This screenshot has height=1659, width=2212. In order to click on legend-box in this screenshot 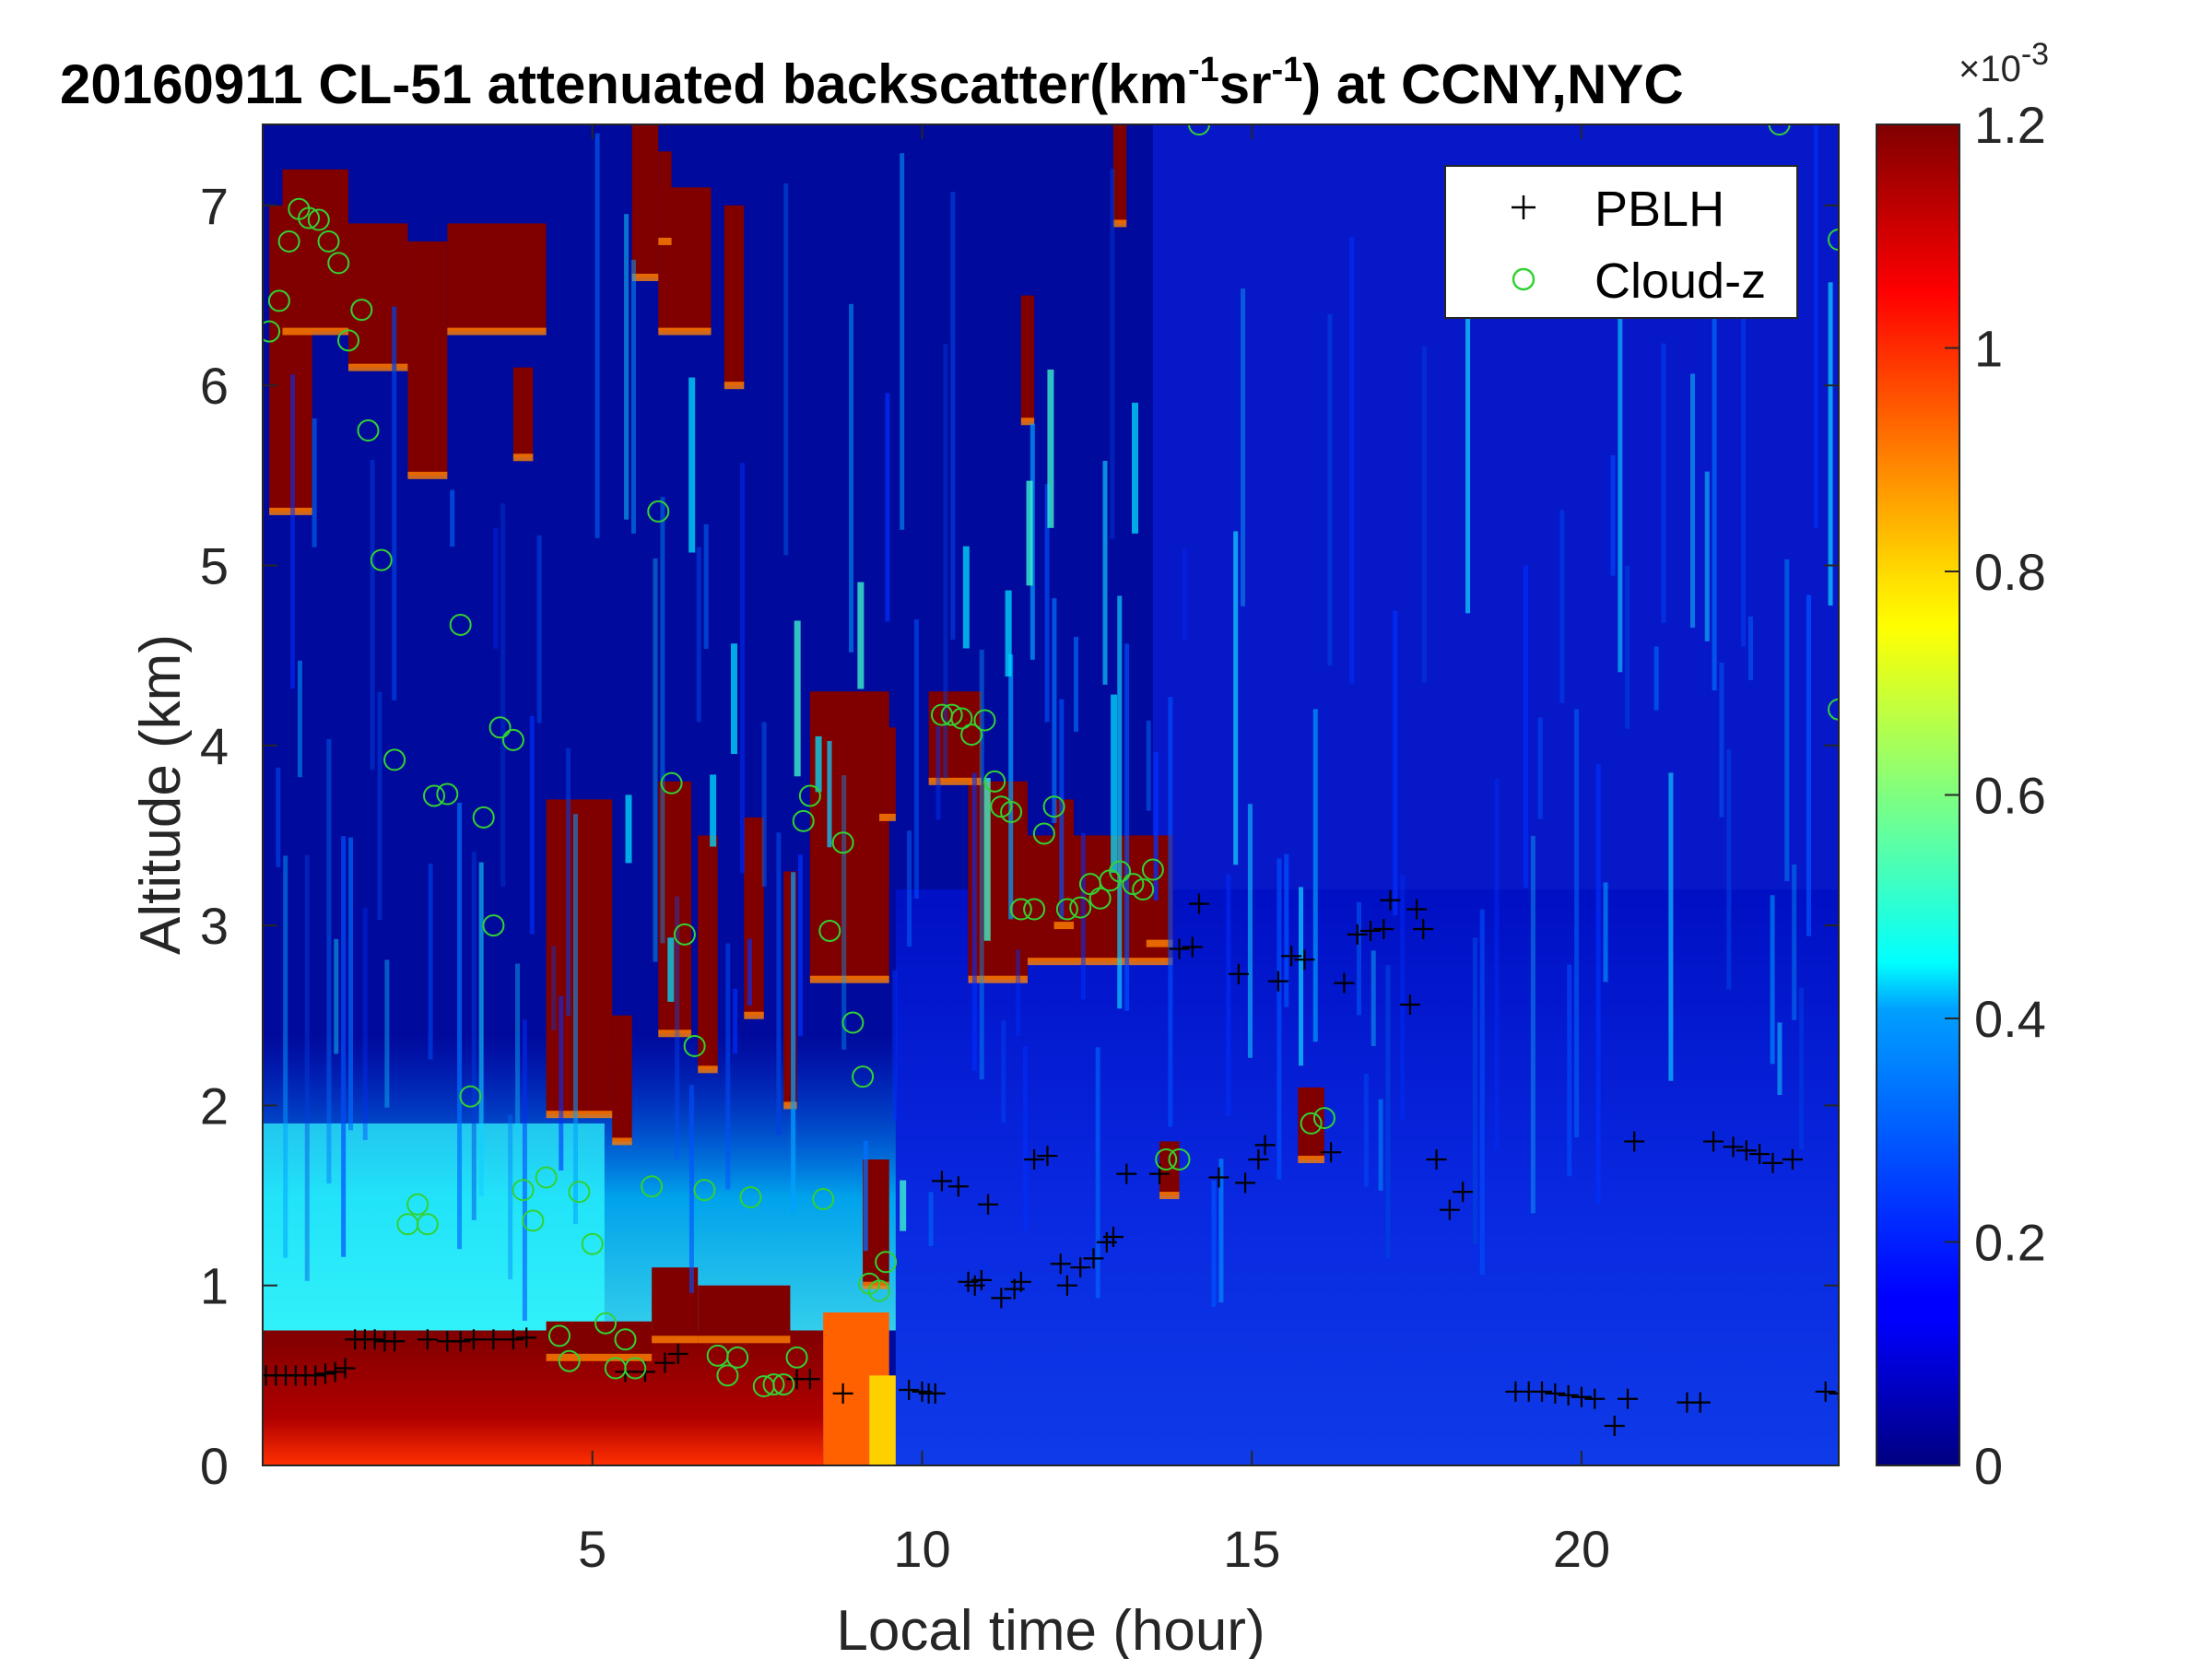, I will do `click(1621, 242)`.